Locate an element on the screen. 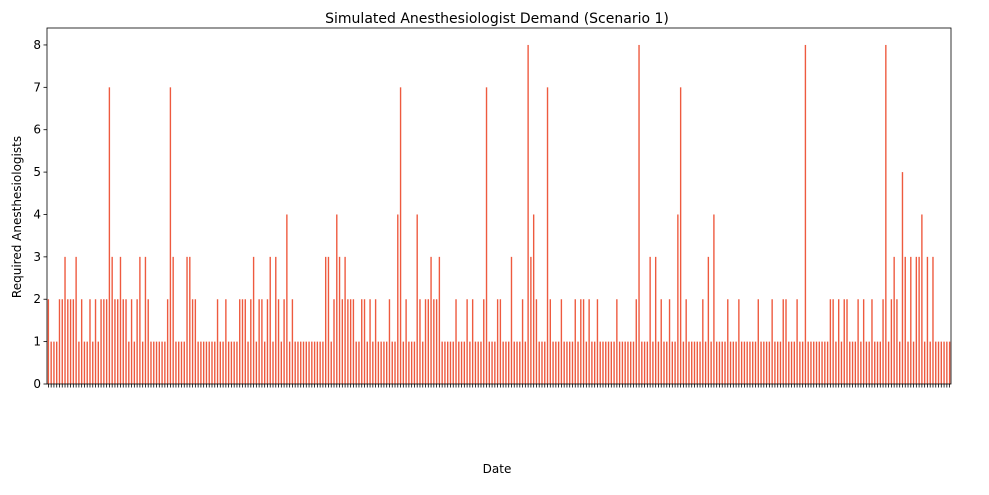 This screenshot has width=989, height=495. y-tick-label: 6 is located at coordinates (37, 130).